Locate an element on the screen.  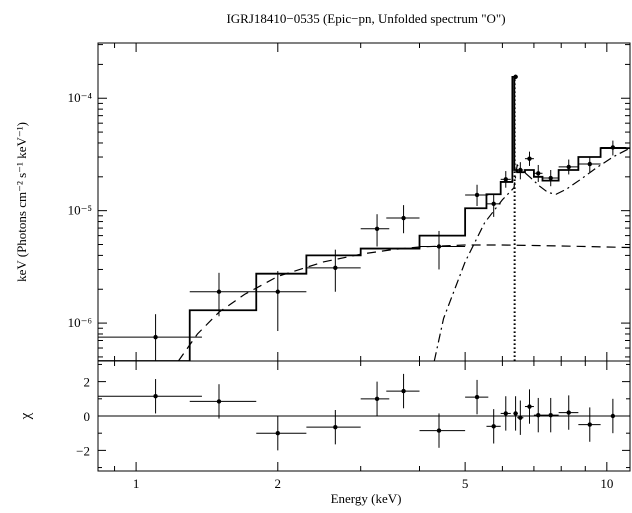
xtick-label: 2 is located at coordinates (278, 483).